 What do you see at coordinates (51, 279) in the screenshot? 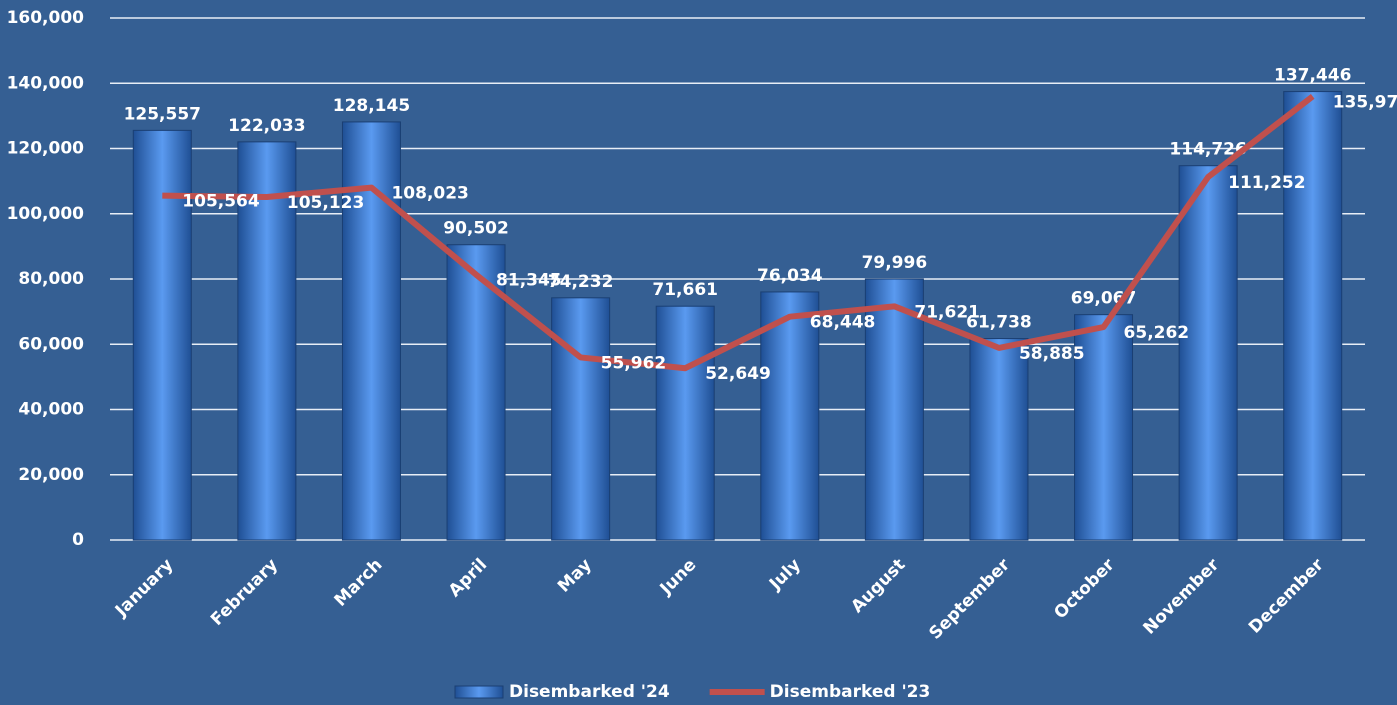
I see `y-tick-label: 80,000` at bounding box center [51, 279].